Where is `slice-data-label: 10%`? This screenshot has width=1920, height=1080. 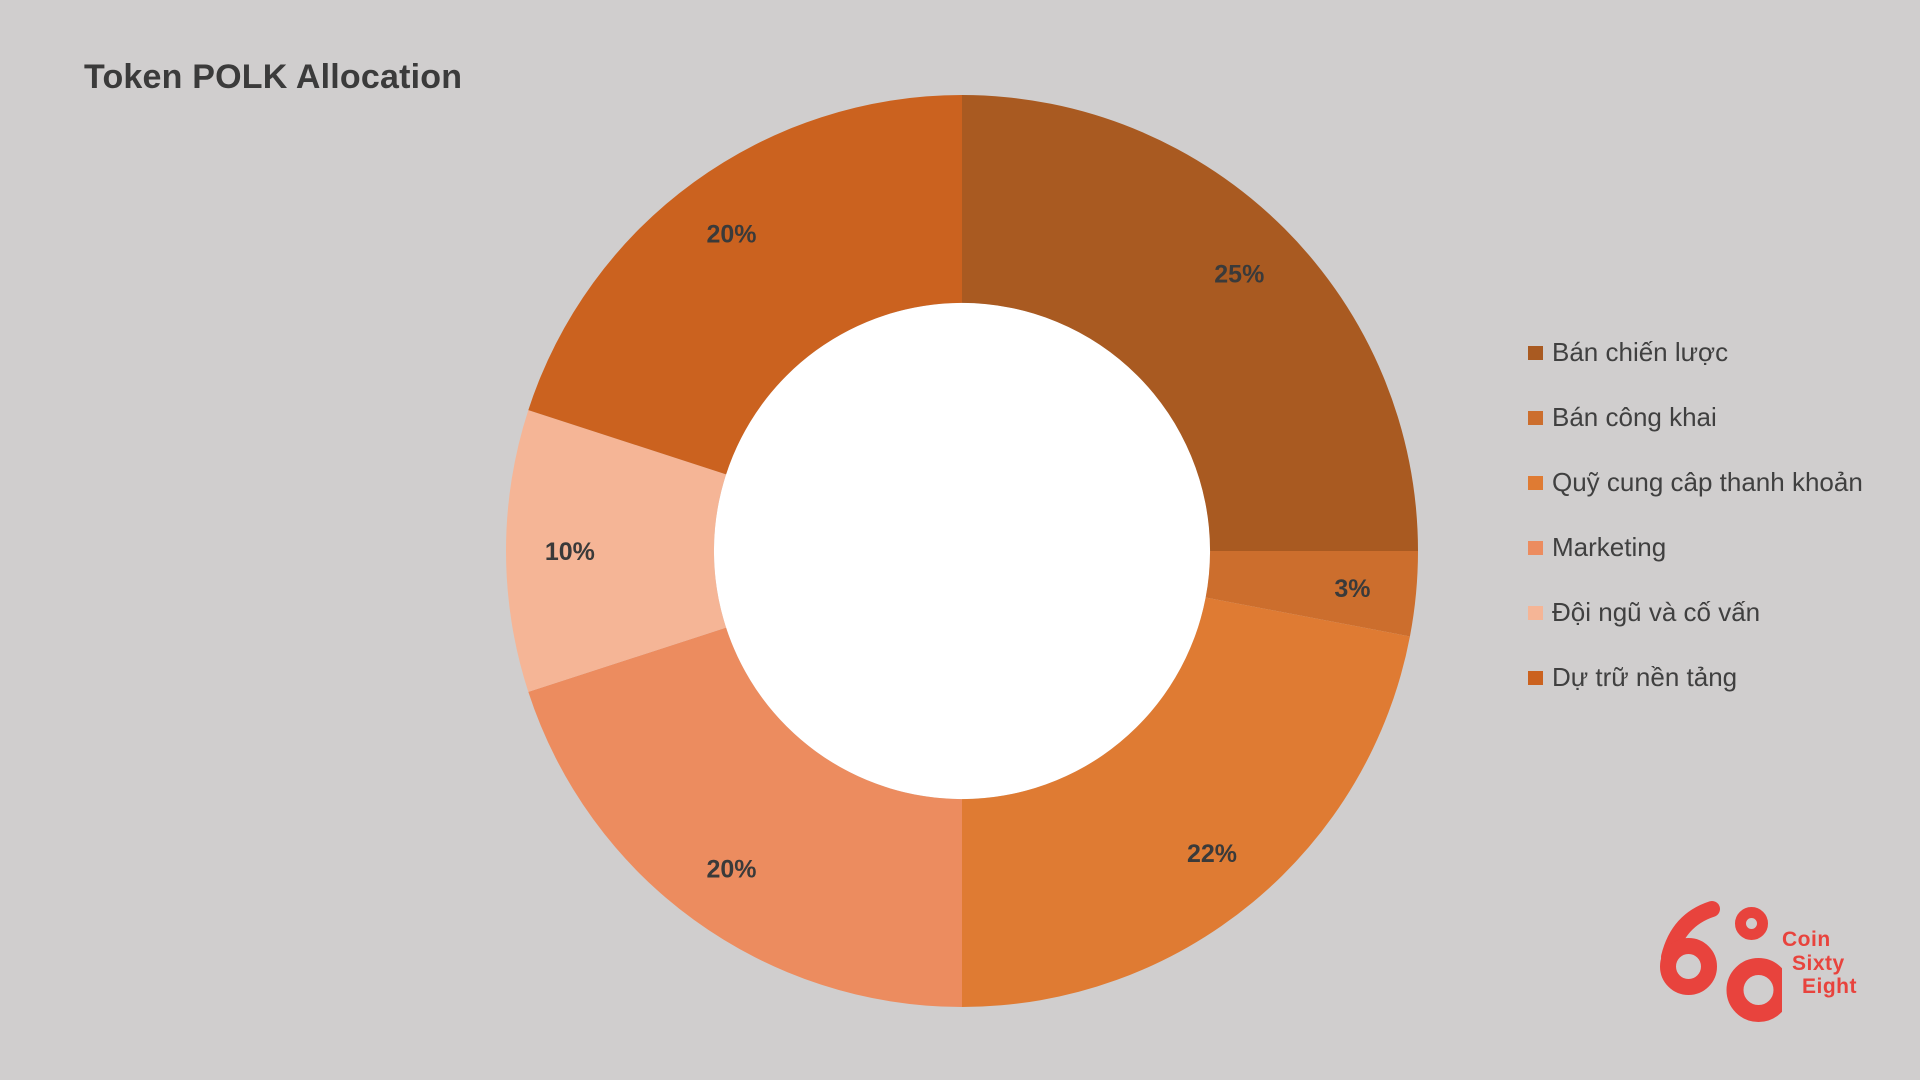 slice-data-label: 10% is located at coordinates (570, 552).